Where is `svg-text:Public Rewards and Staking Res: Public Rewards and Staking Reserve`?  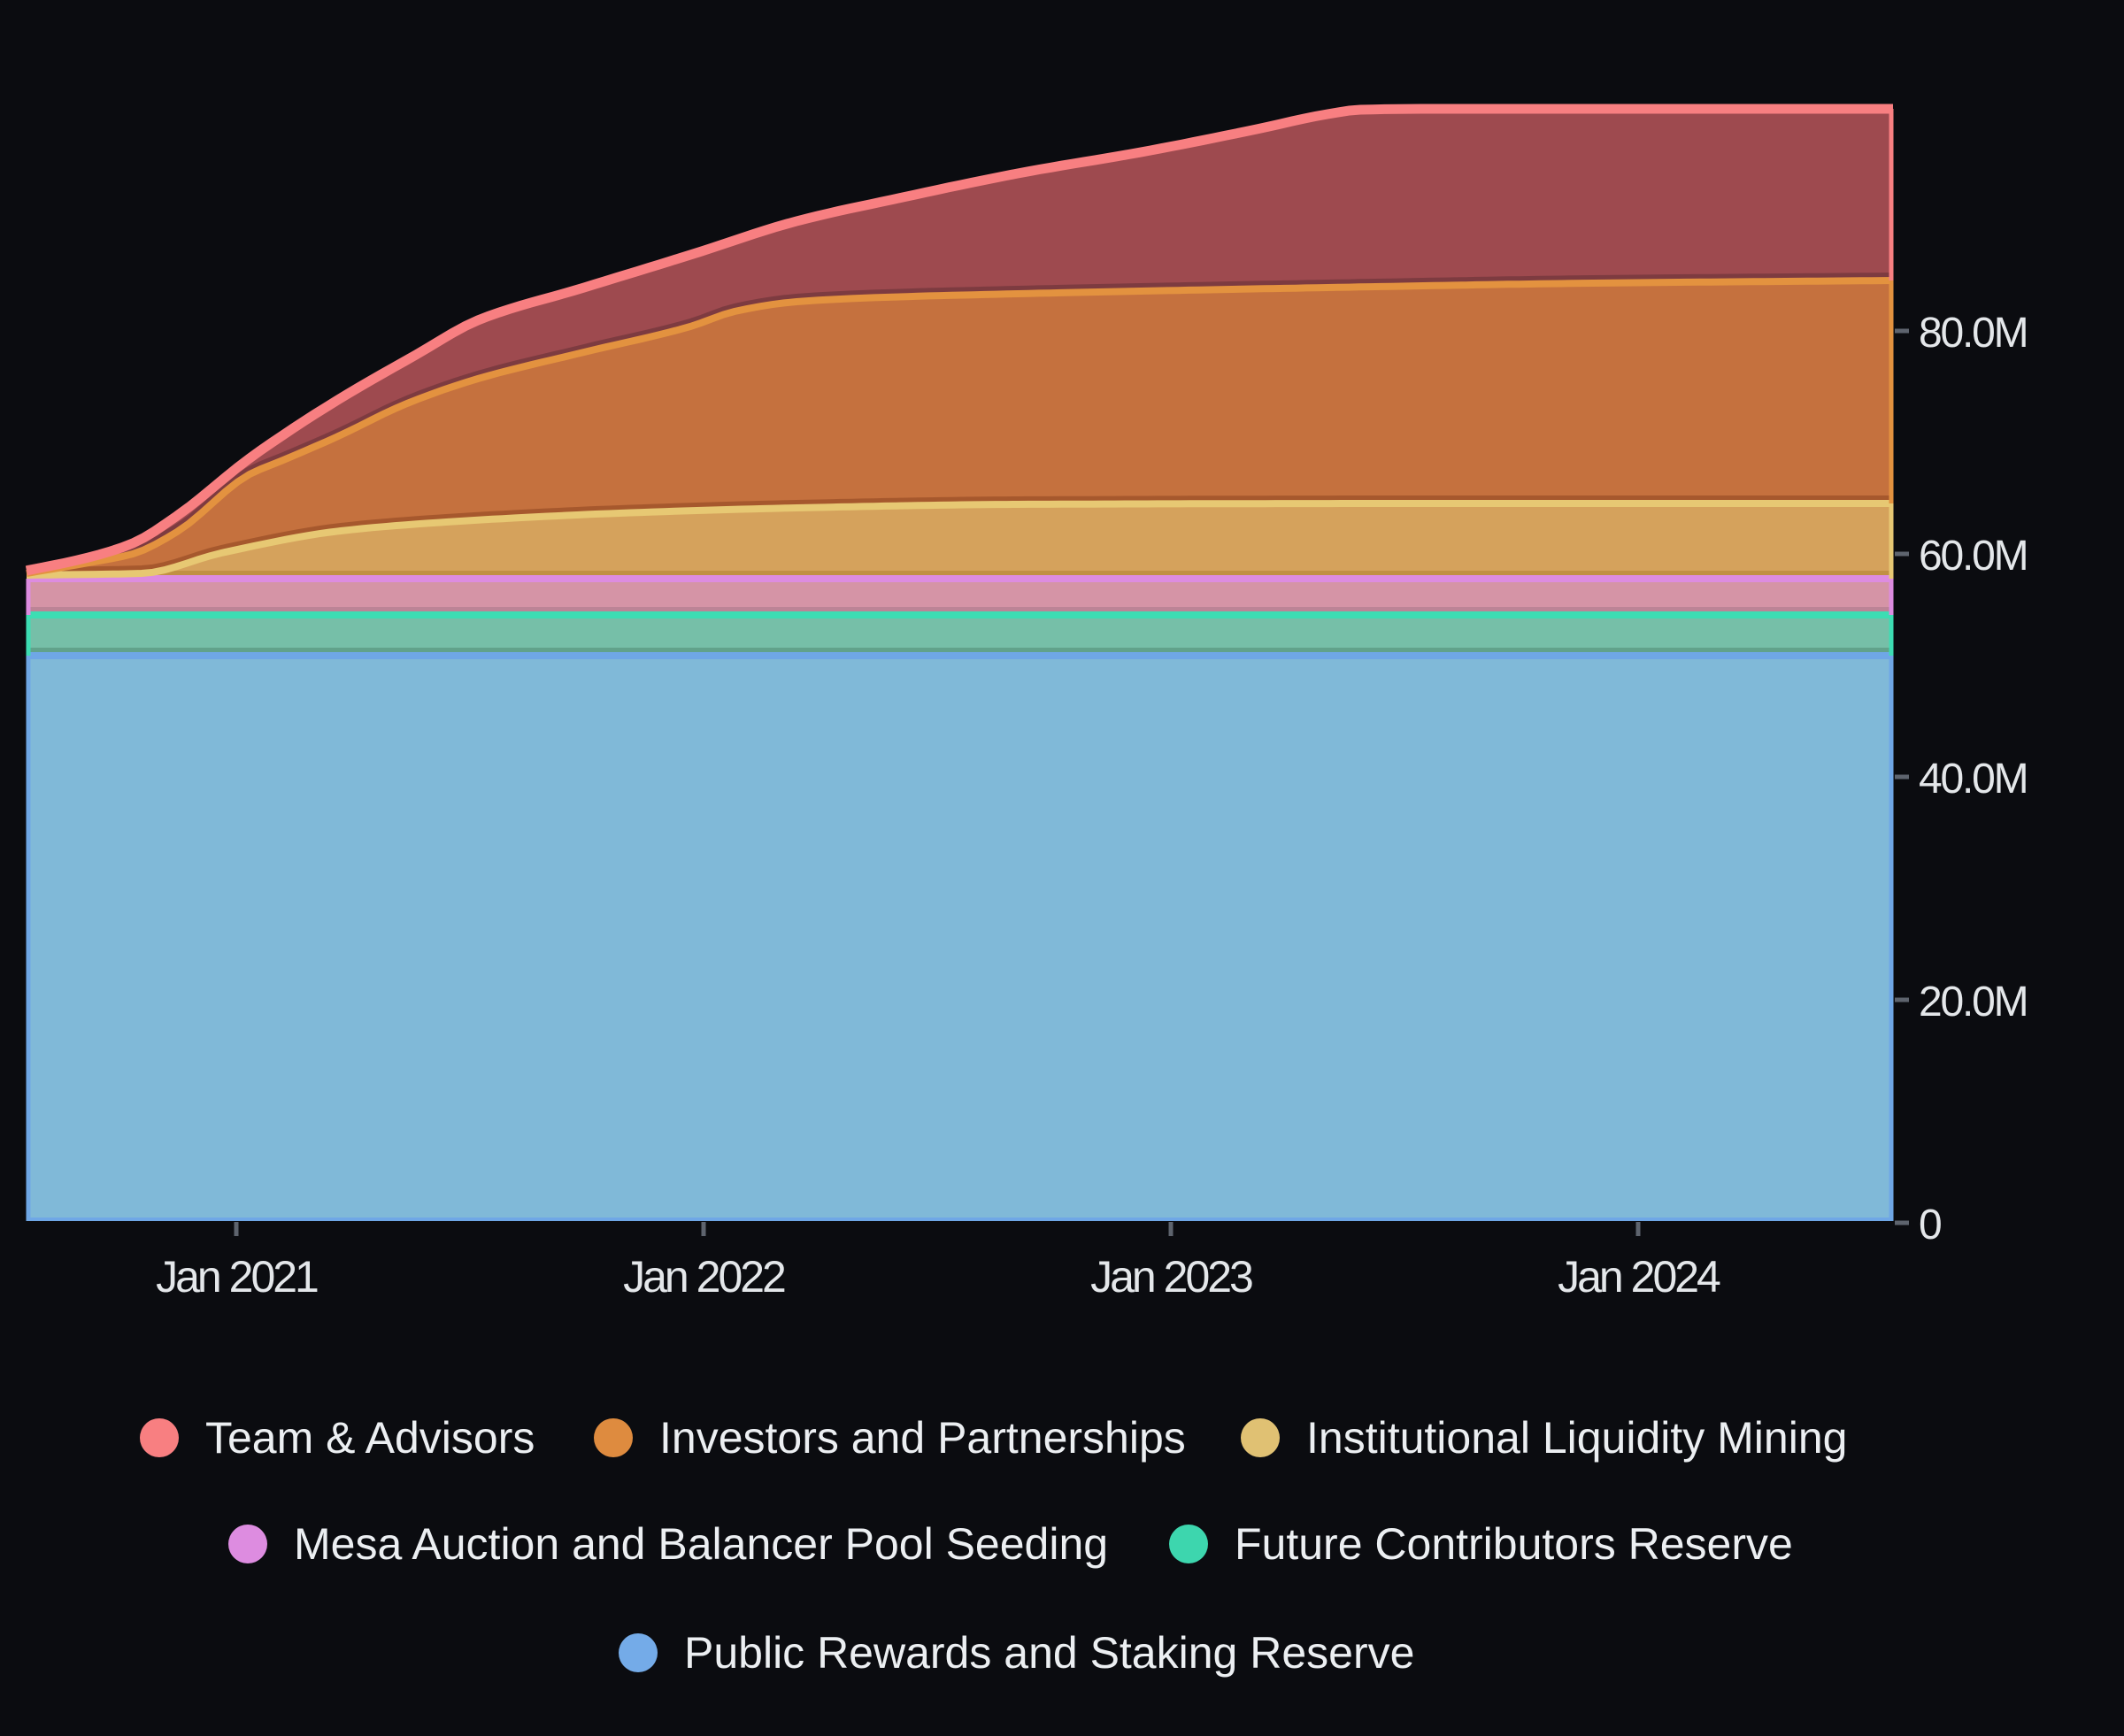 svg-text:Public Rewards and Staking Res: Public Rewards and Staking Reserve is located at coordinates (1049, 1653).